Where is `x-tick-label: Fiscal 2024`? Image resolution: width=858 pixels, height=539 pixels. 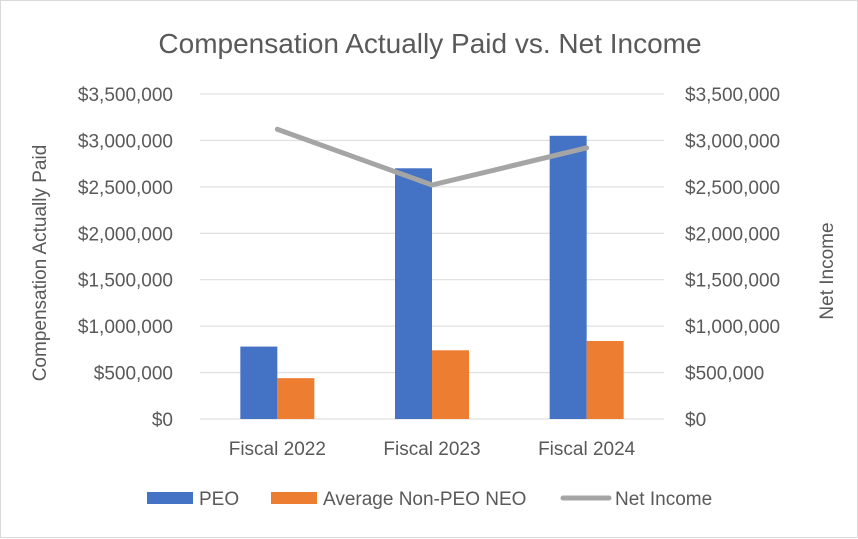
x-tick-label: Fiscal 2024 is located at coordinates (587, 449).